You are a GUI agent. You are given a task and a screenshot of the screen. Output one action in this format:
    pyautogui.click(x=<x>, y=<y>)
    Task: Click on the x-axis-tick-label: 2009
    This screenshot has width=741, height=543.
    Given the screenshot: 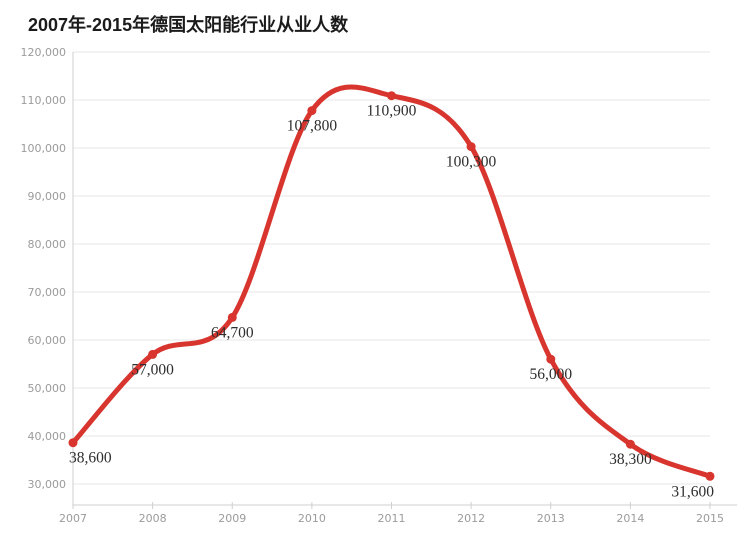 What is the action you would take?
    pyautogui.click(x=232, y=518)
    